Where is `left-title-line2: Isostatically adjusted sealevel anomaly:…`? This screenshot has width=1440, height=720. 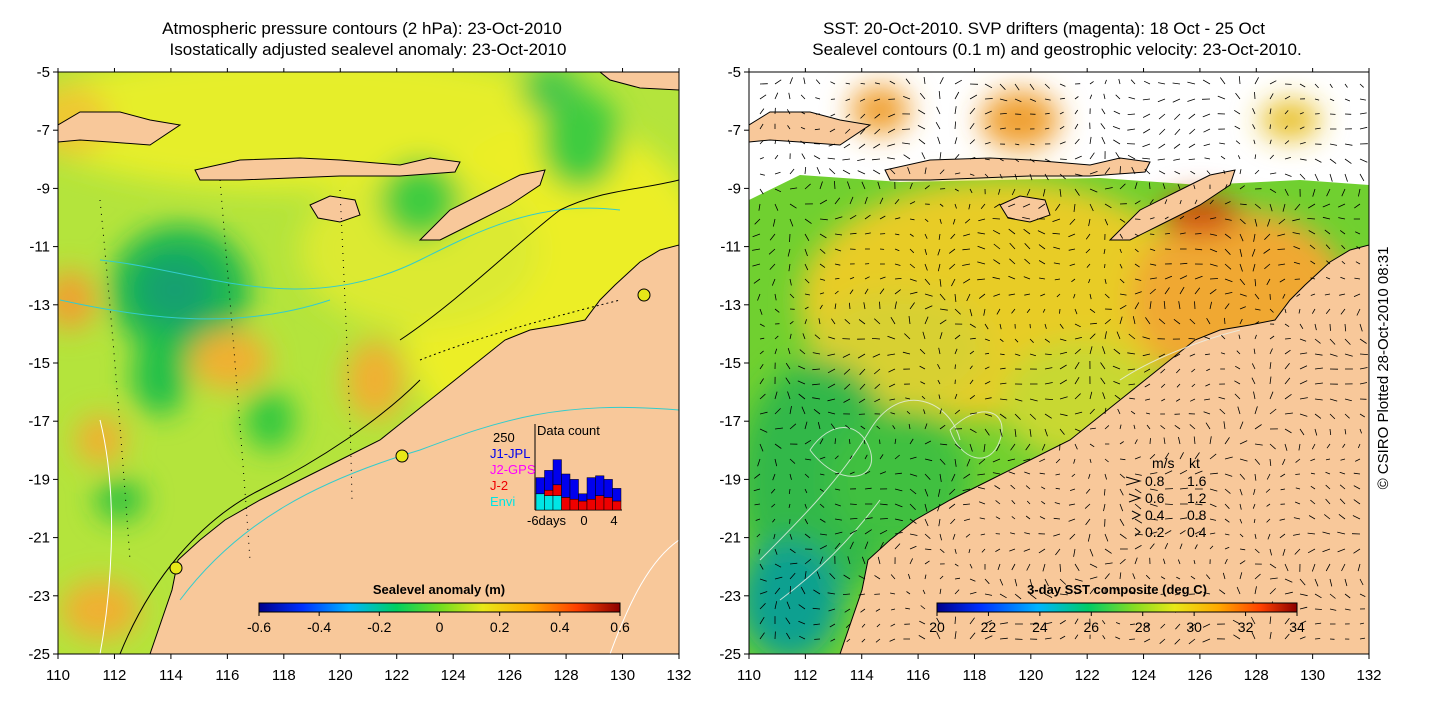 left-title-line2: Isostatically adjusted sealevel anomaly:… is located at coordinates (368, 49).